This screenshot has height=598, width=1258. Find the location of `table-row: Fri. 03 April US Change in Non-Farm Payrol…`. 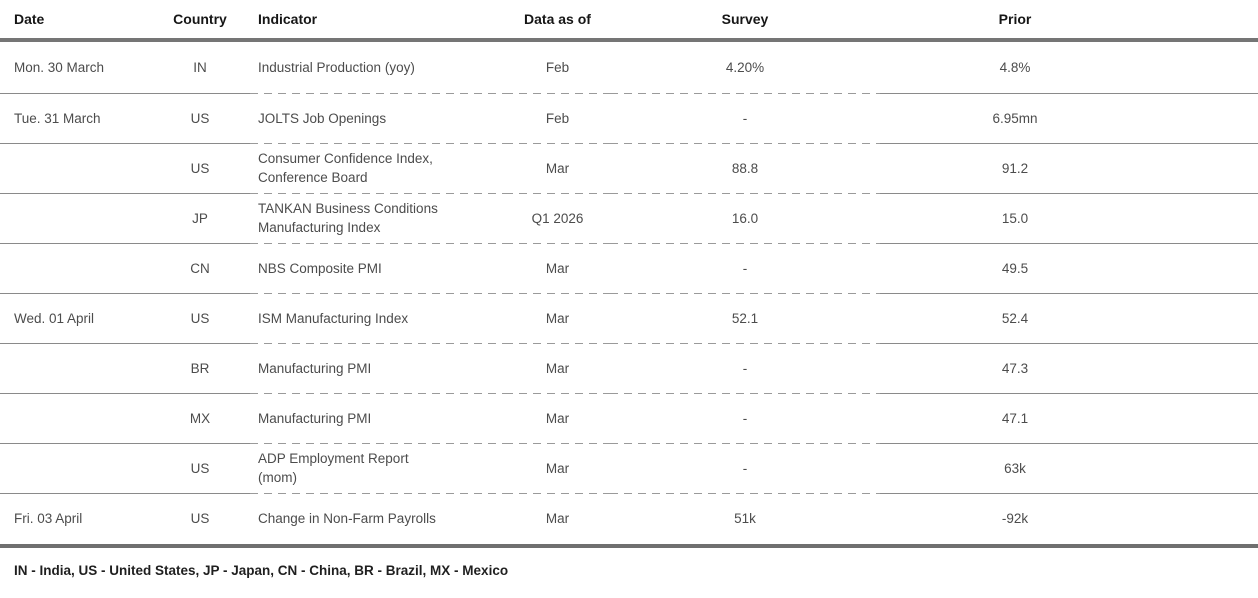

table-row: Fri. 03 April US Change in Non-Farm Payrol… is located at coordinates (629, 519).